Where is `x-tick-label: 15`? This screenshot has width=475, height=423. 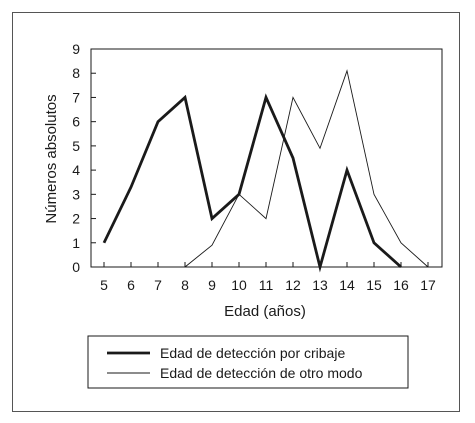
x-tick-label: 15 is located at coordinates (374, 285).